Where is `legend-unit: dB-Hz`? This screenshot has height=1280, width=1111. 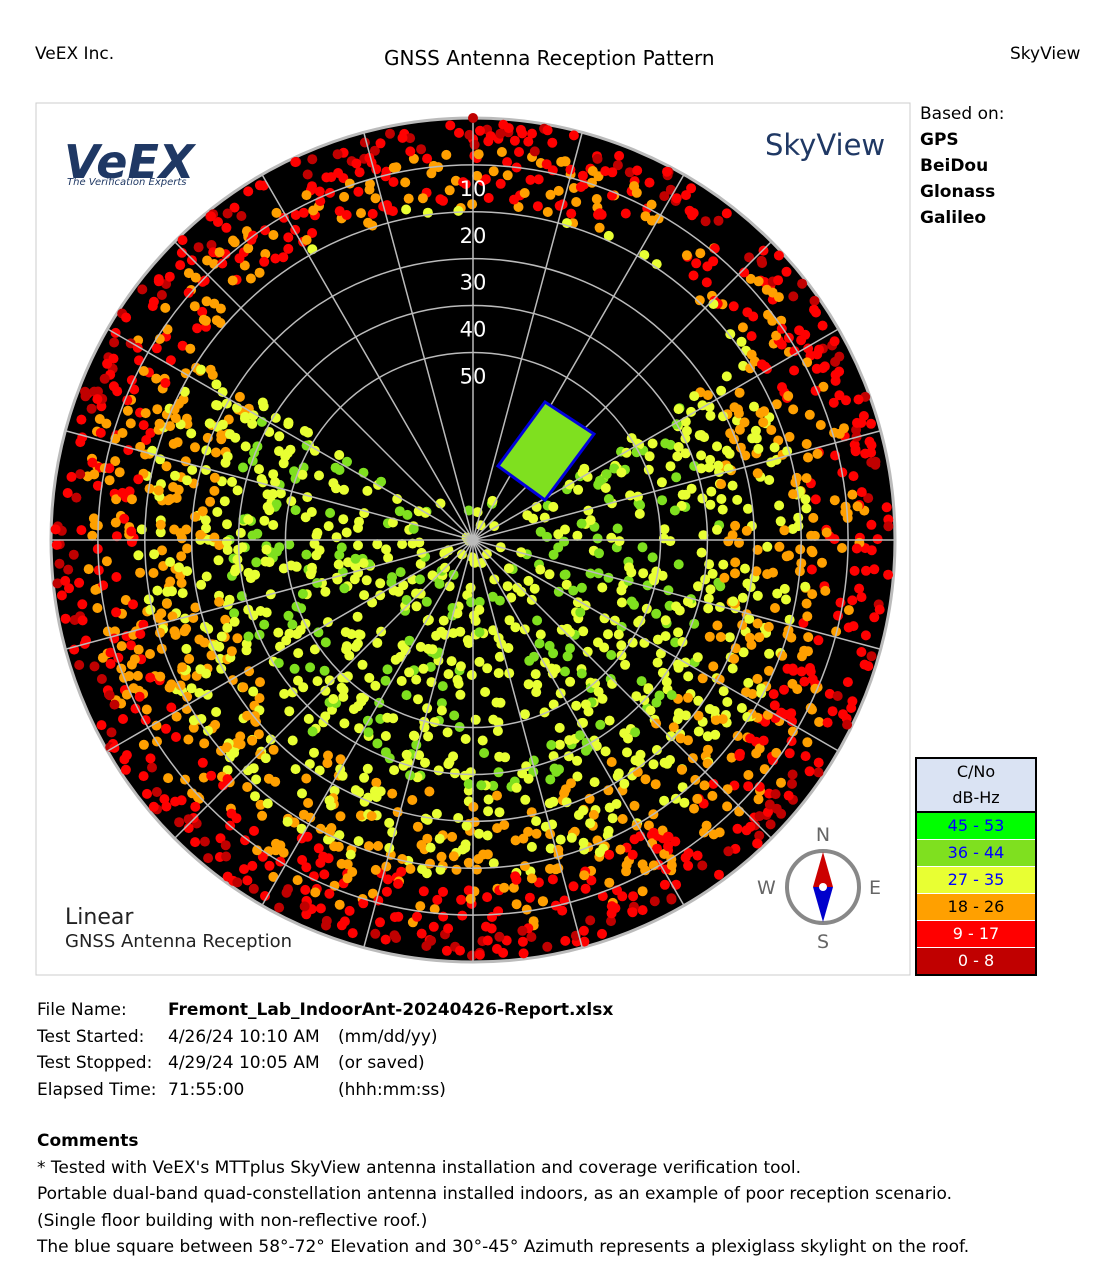 legend-unit: dB-Hz is located at coordinates (976, 797).